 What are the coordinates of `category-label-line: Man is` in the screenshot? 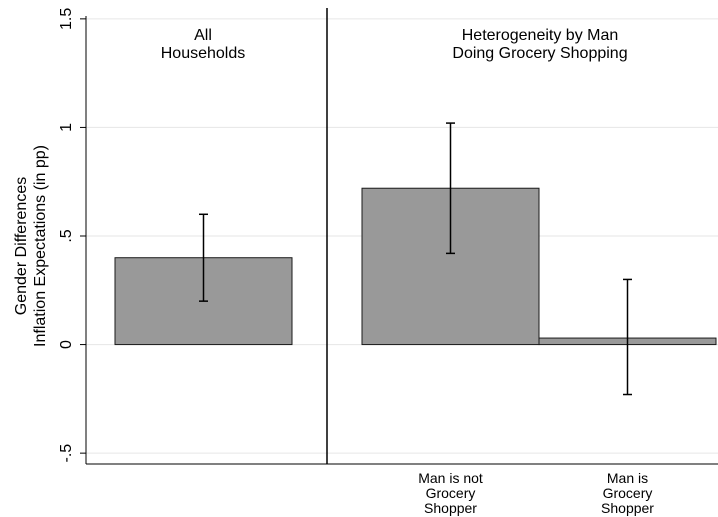 It's located at (627, 478).